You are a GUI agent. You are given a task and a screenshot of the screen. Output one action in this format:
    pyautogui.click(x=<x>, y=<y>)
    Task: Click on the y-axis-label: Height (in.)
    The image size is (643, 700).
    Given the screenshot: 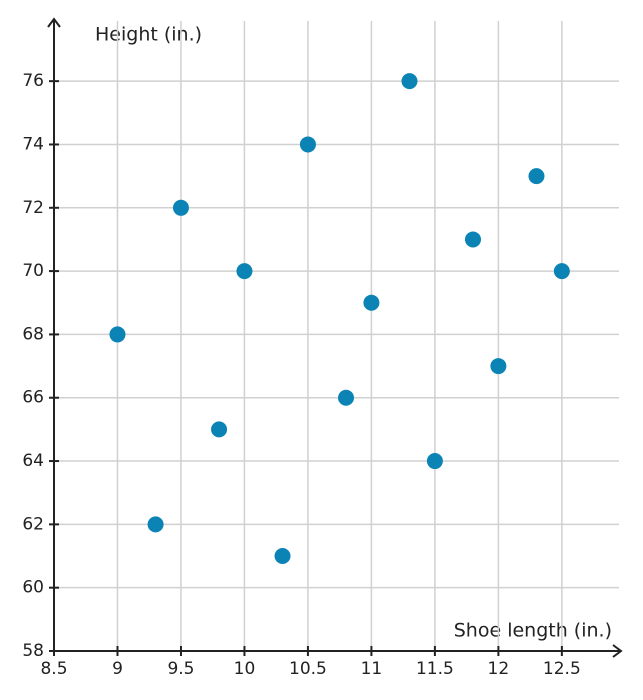 What is the action you would take?
    pyautogui.click(x=148, y=35)
    